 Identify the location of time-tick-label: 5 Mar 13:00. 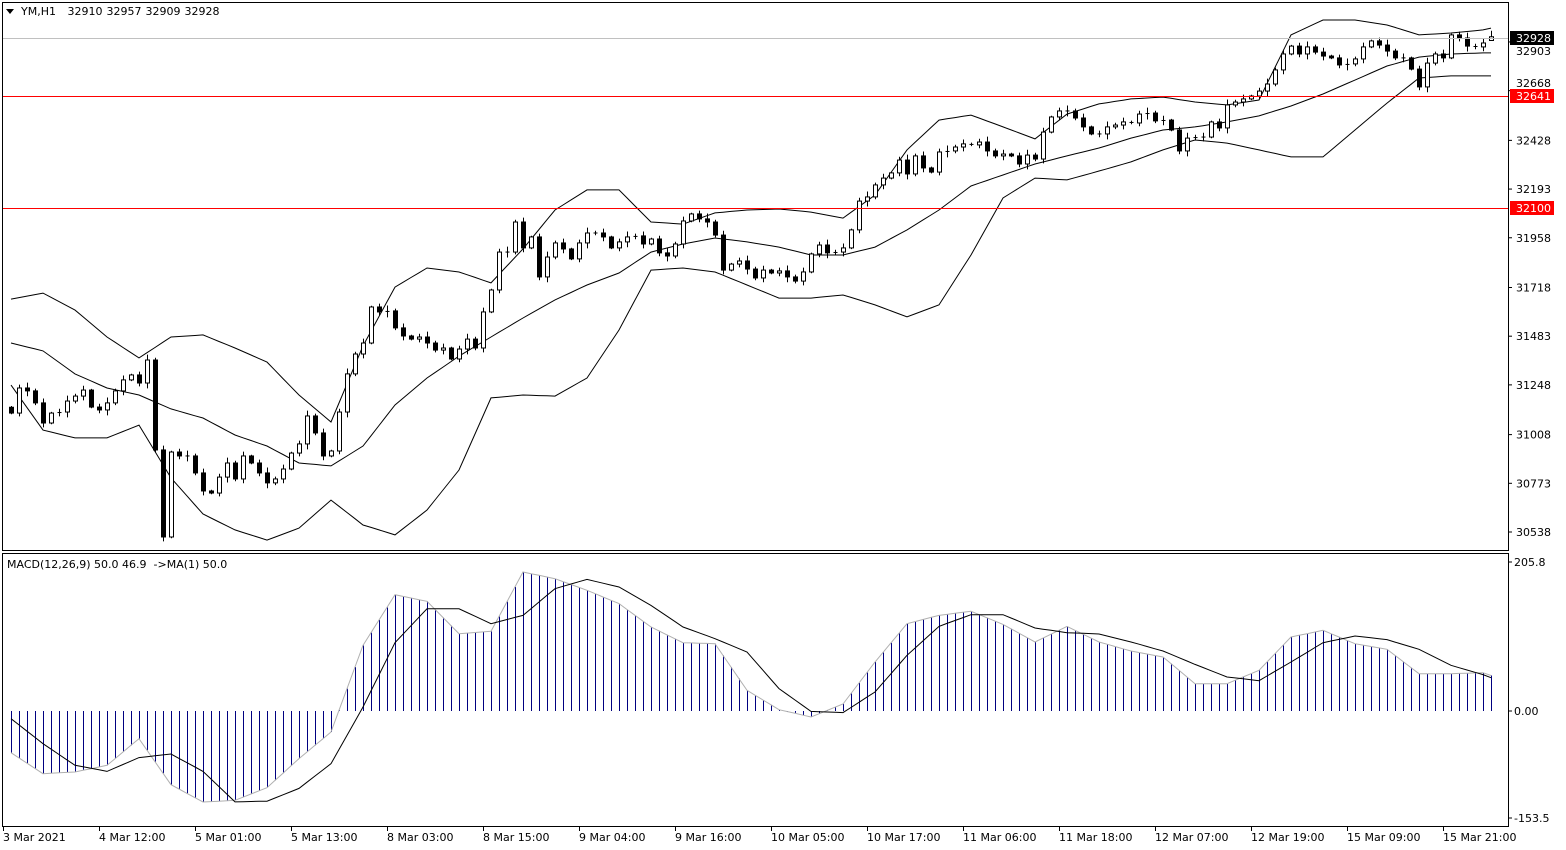
(324, 837).